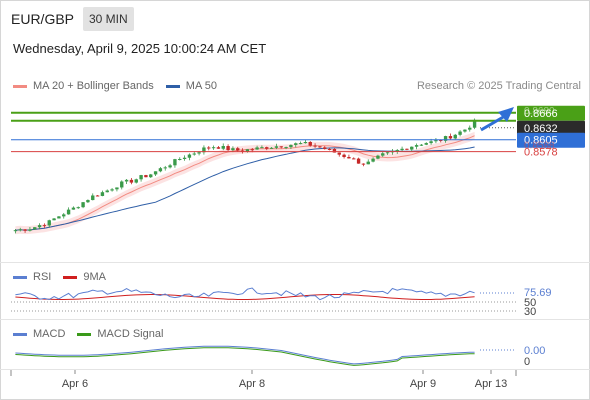 The height and width of the screenshot is (400, 590). What do you see at coordinates (201, 86) in the screenshot?
I see `legend-label: MA 50` at bounding box center [201, 86].